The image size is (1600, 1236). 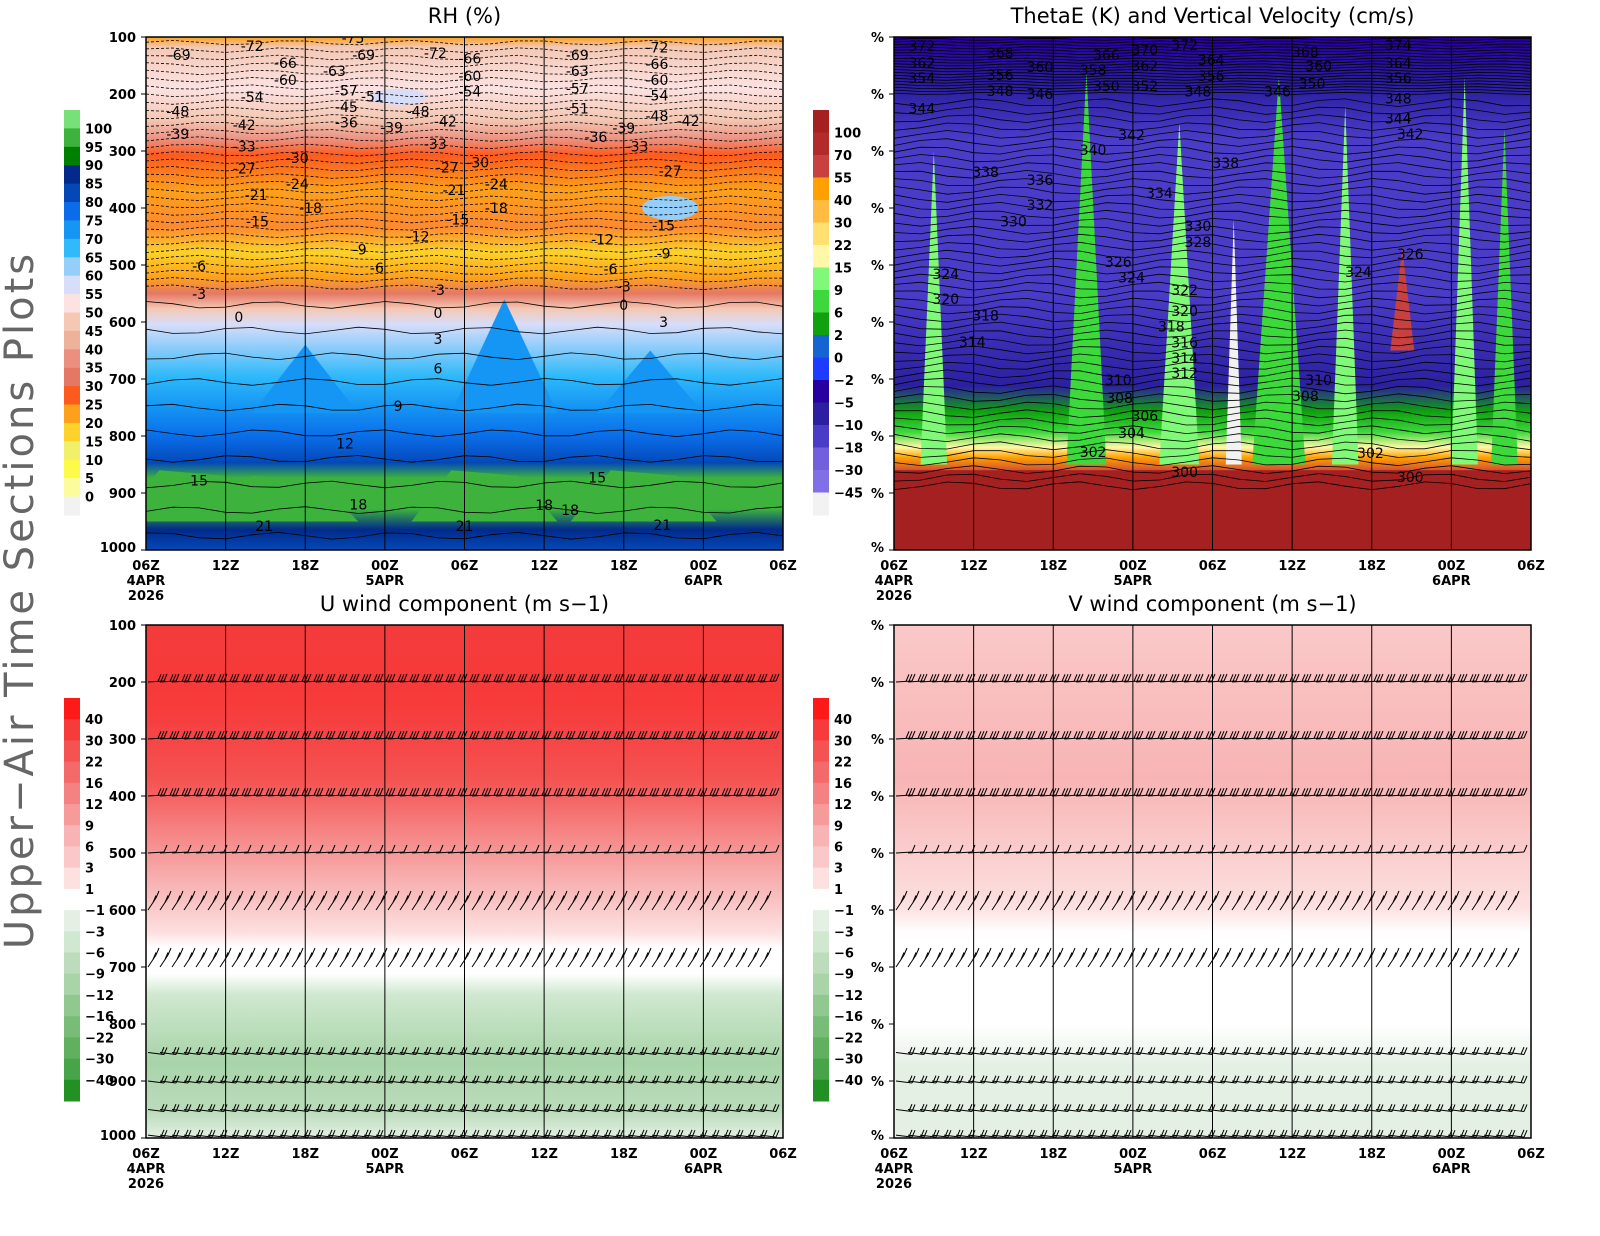 I want to click on colorbar-label: 5, so click(x=89, y=479).